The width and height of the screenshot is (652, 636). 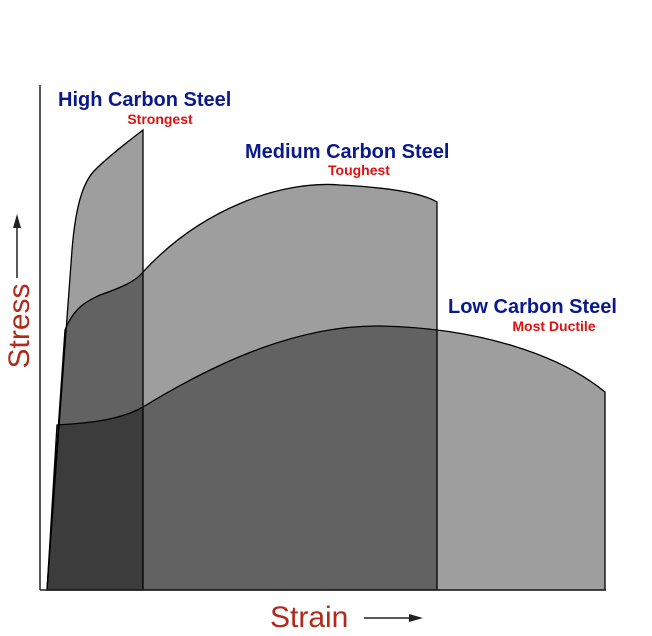 I want to click on curve-label: Medium Carbon Steel, so click(x=347, y=152).